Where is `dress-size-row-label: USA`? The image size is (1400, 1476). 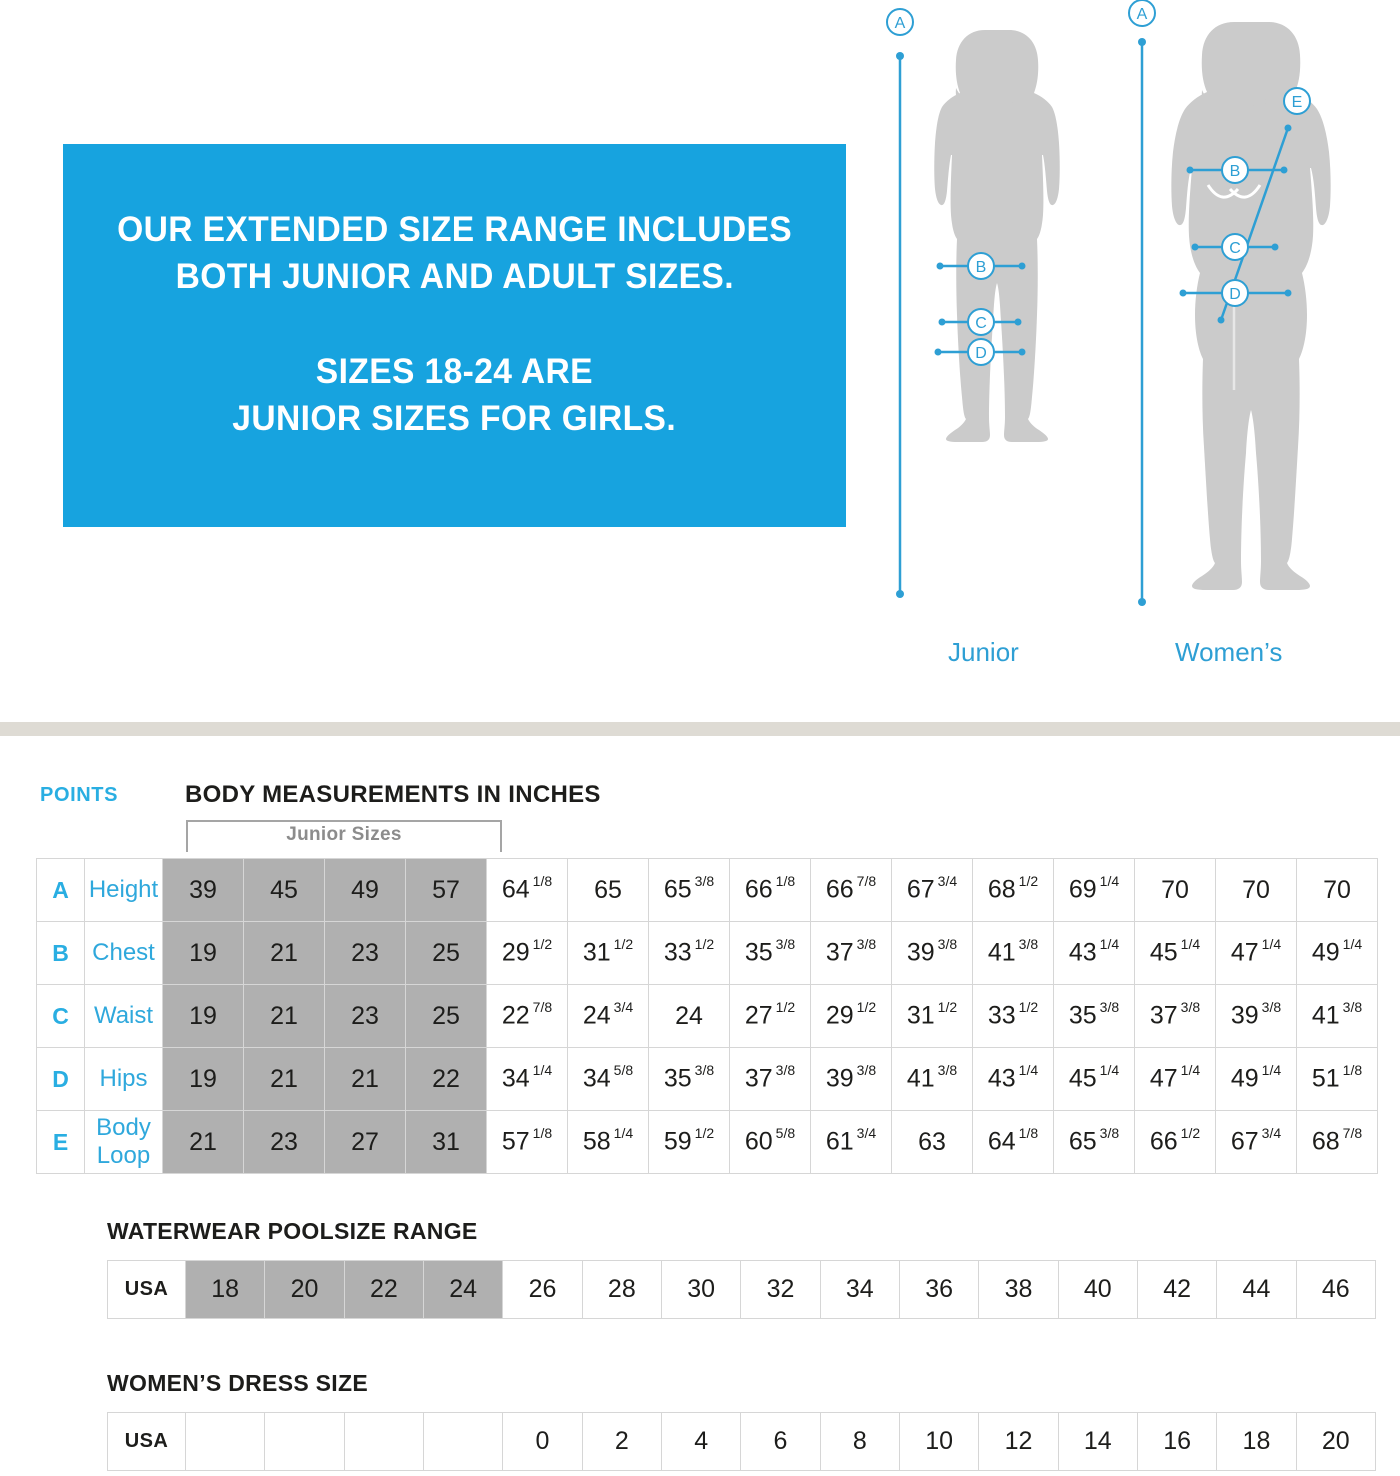 dress-size-row-label: USA is located at coordinates (146, 1441).